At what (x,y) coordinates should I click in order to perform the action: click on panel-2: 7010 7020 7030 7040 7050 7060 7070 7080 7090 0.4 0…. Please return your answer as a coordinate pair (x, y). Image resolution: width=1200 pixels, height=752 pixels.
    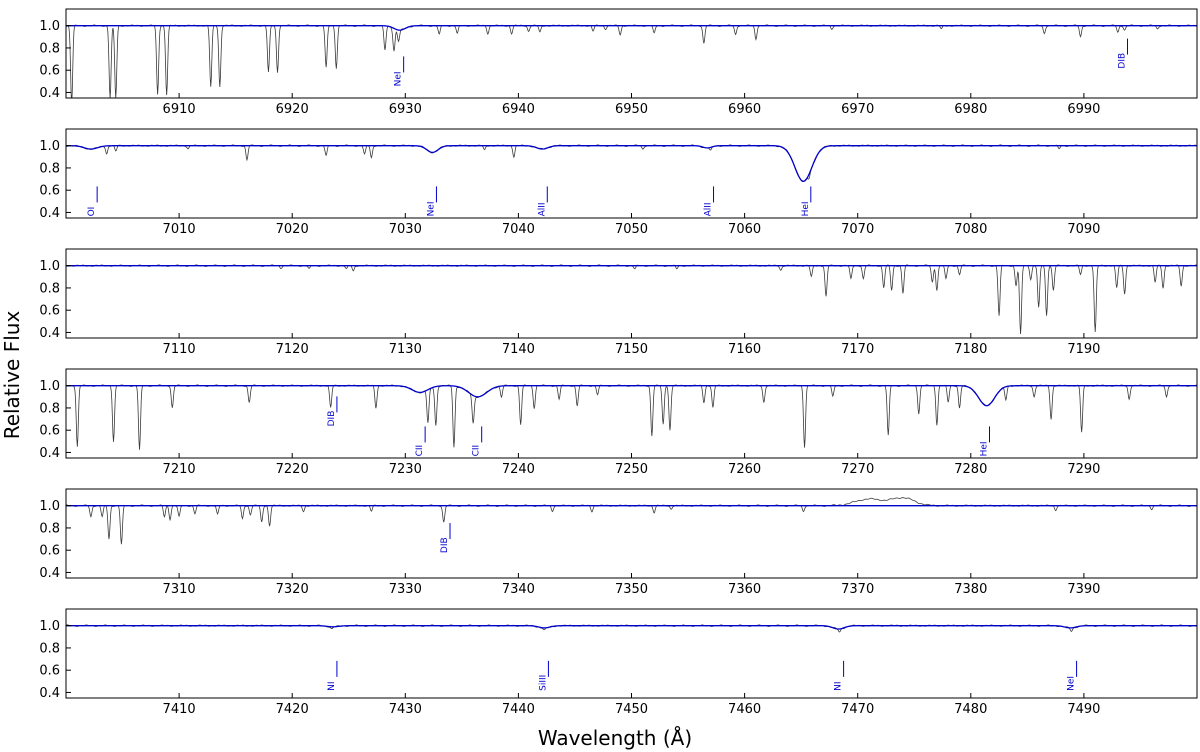
    Looking at the image, I should click on (618, 182).